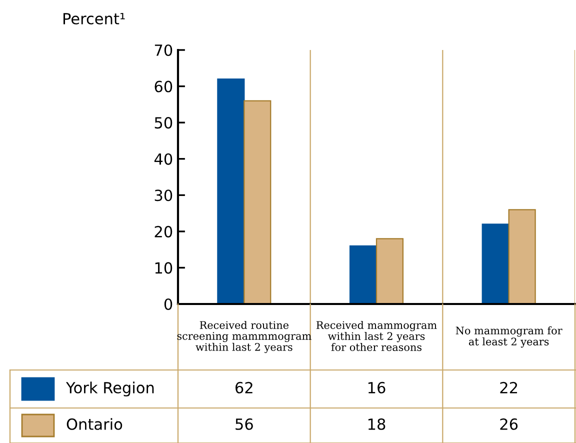 The width and height of the screenshot is (576, 443). What do you see at coordinates (163, 86) in the screenshot?
I see `y-tick-label: 60` at bounding box center [163, 86].